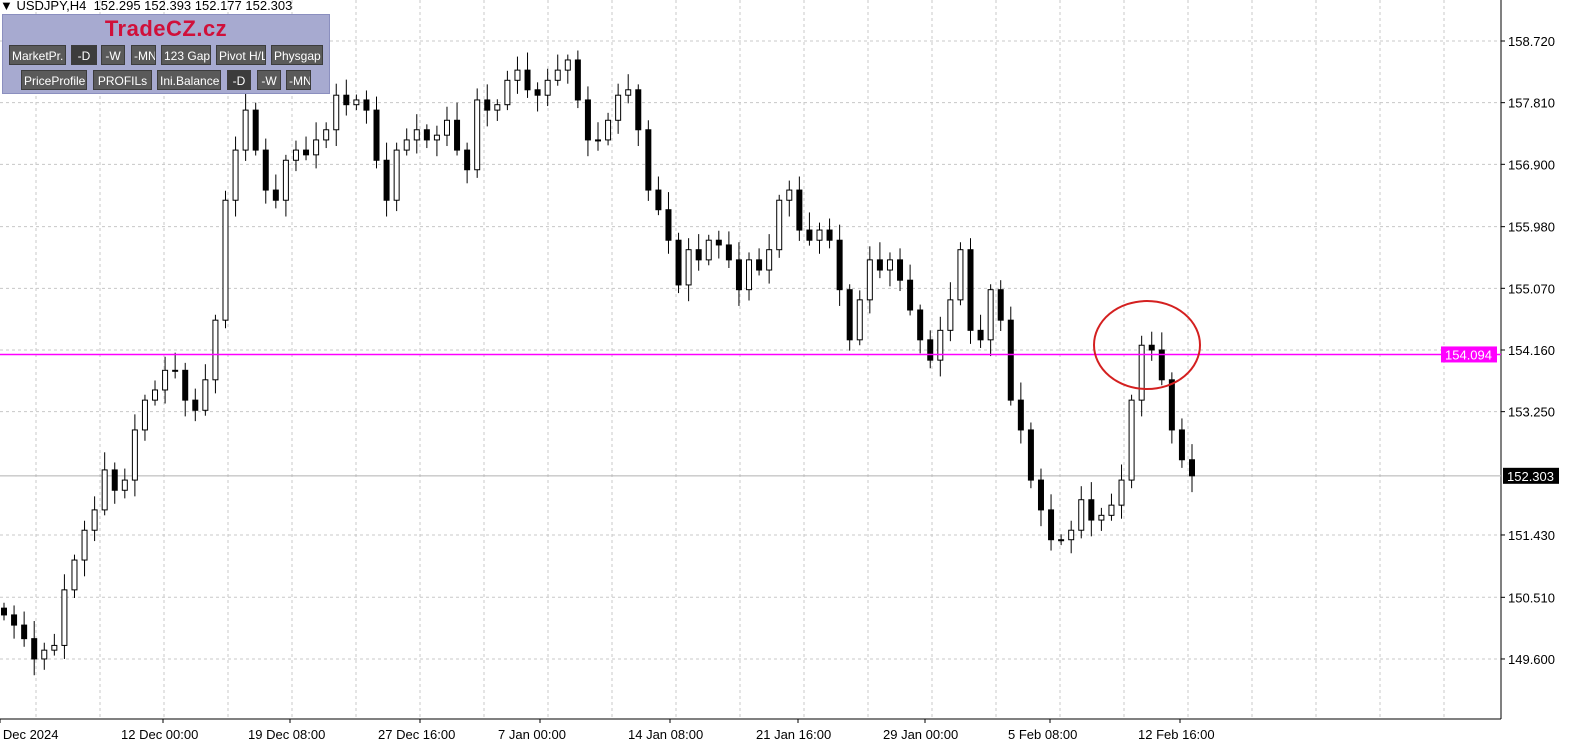  What do you see at coordinates (37, 55) in the screenshot?
I see `marketpr-button: MarketPr.` at bounding box center [37, 55].